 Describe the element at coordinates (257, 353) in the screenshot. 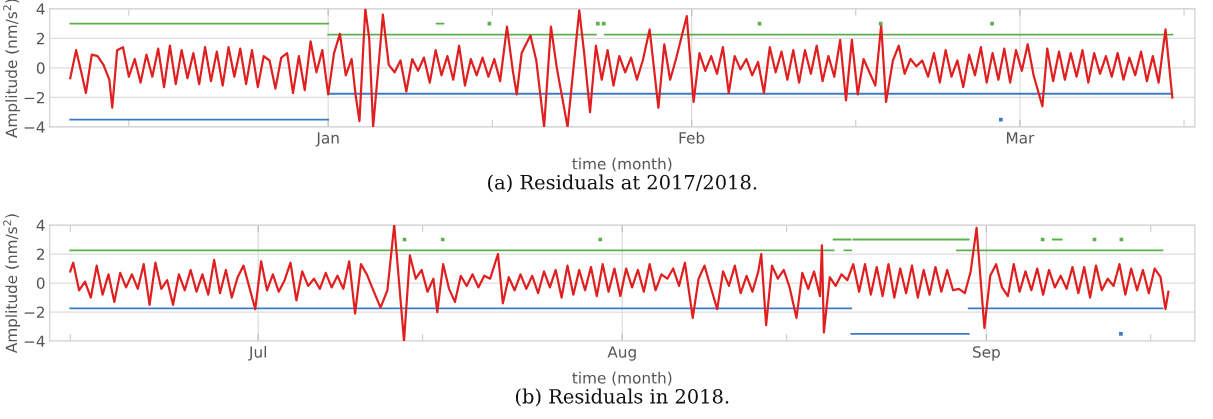

I see `x-tick-label: Jul` at that location.